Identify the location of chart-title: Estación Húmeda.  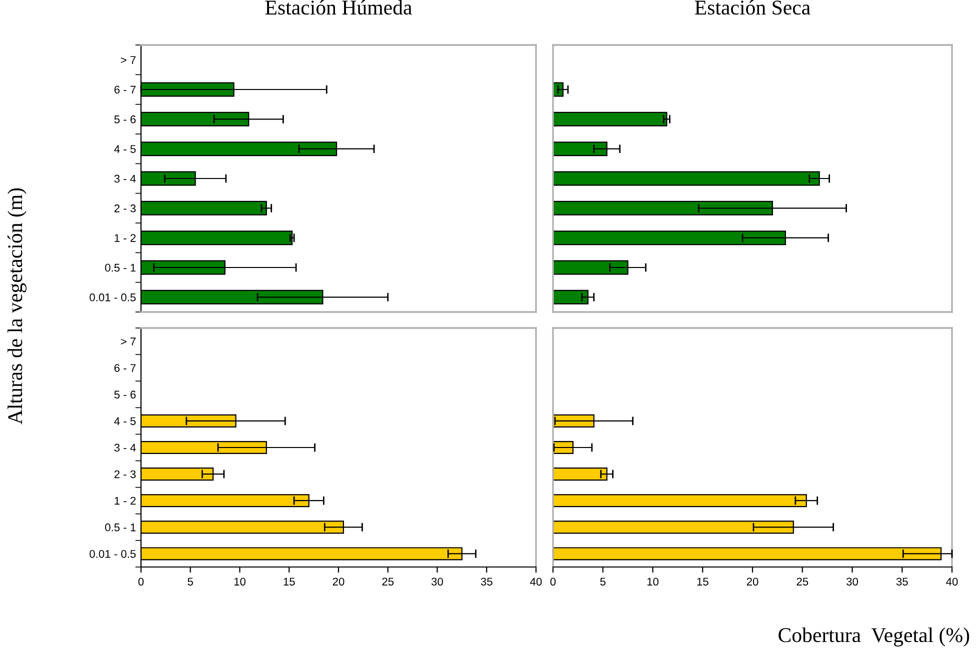
(338, 7).